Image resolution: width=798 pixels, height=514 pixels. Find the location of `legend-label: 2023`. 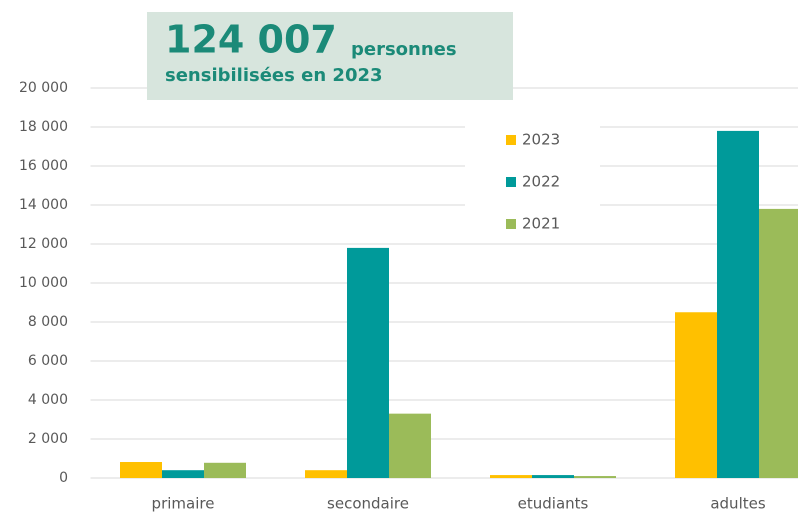

legend-label: 2023 is located at coordinates (541, 140).